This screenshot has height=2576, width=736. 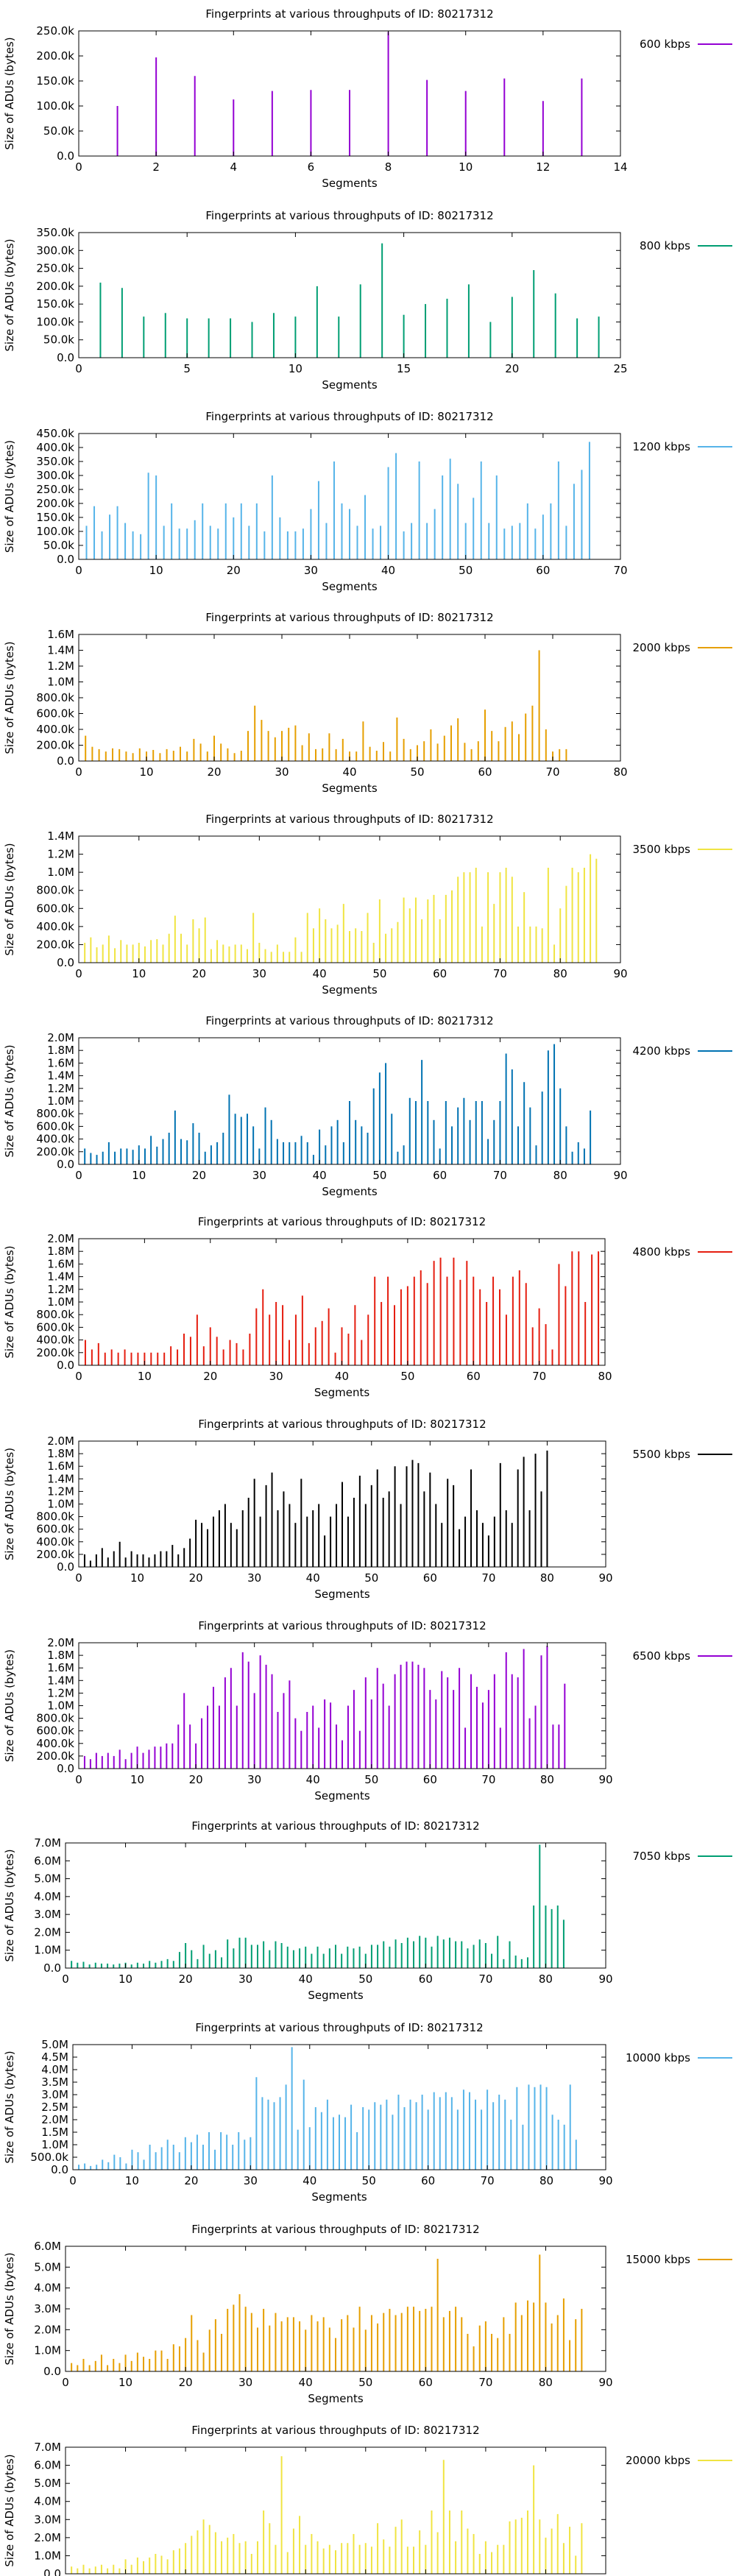 I want to click on legend-label: 10000 kbps, so click(x=658, y=2057).